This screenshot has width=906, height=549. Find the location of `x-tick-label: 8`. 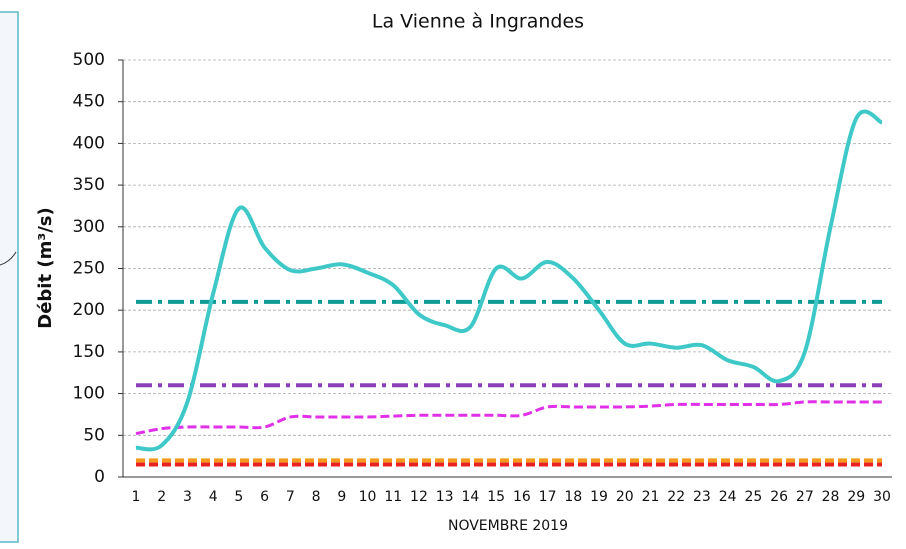

x-tick-label: 8 is located at coordinates (316, 497).